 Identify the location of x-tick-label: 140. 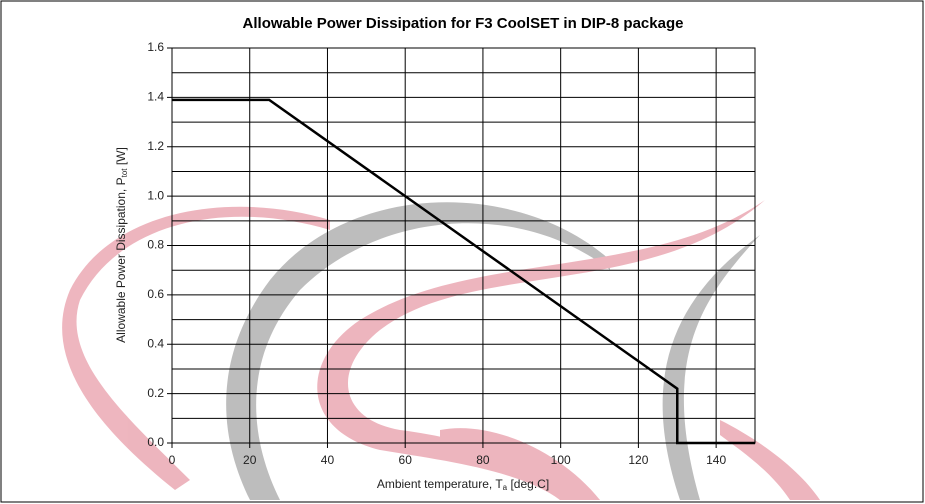
(716, 460).